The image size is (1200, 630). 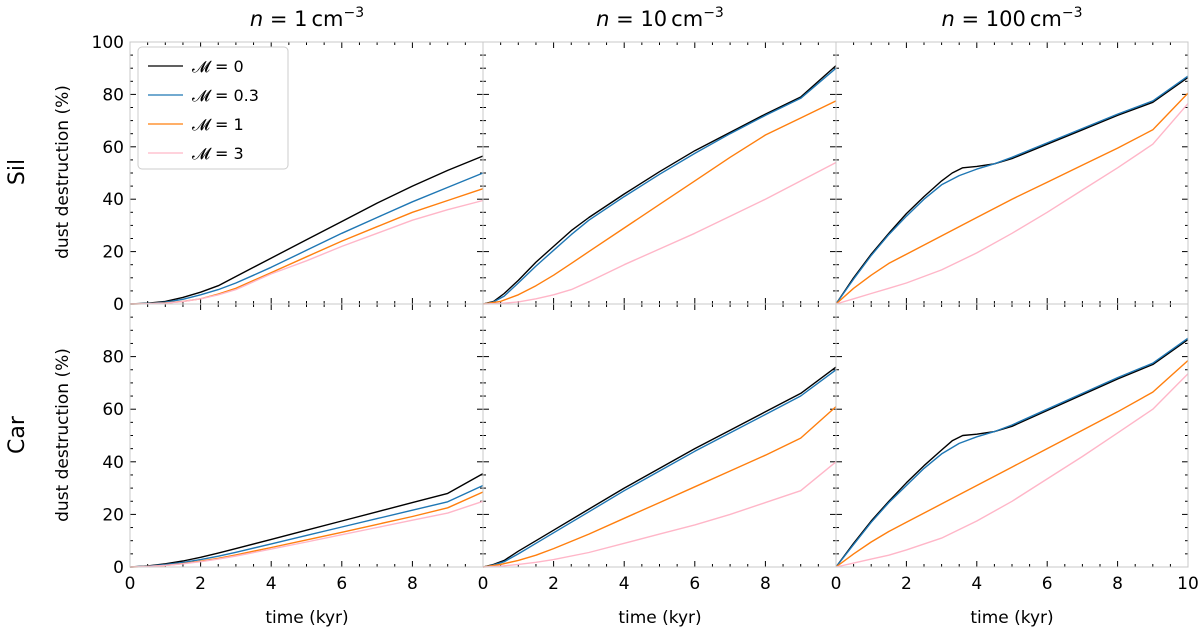 What do you see at coordinates (225, 95) in the screenshot?
I see `legend-label-1: 𝓜 = 0.3` at bounding box center [225, 95].